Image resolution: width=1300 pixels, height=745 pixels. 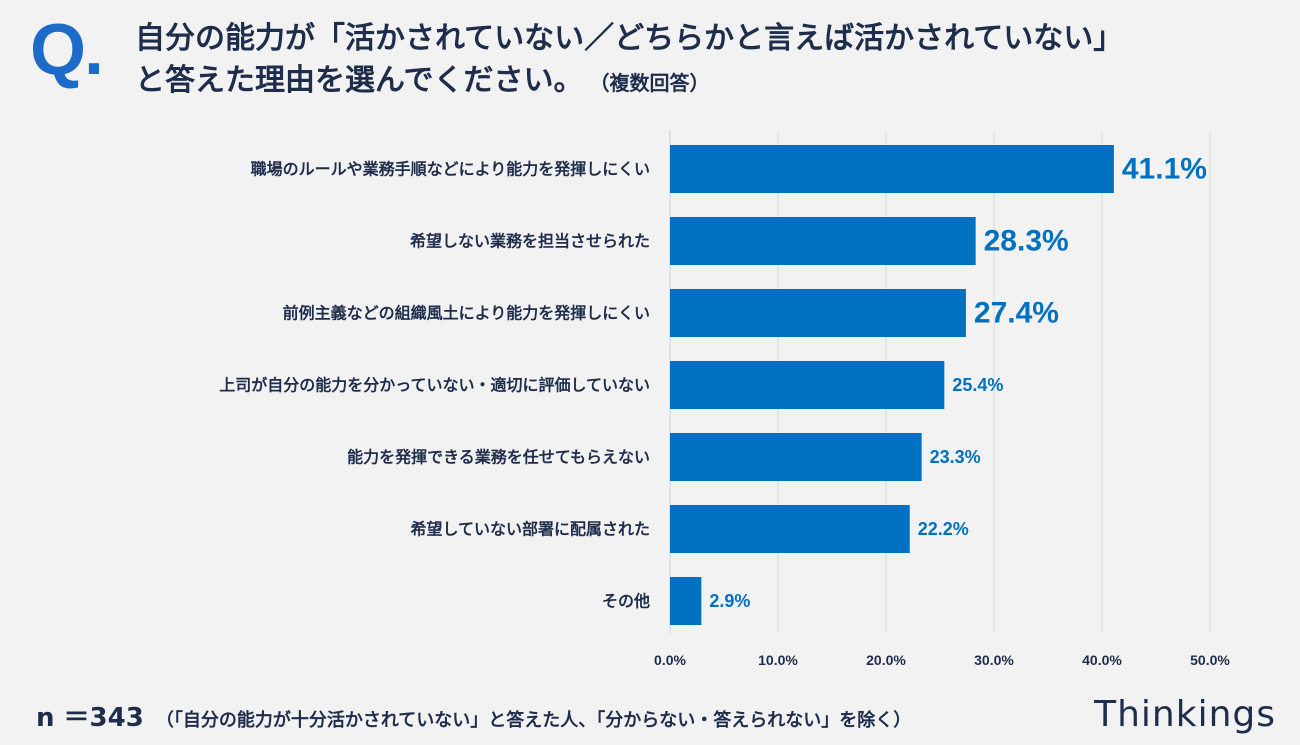 What do you see at coordinates (994, 660) in the screenshot?
I see `x-tick-label: 30.0%` at bounding box center [994, 660].